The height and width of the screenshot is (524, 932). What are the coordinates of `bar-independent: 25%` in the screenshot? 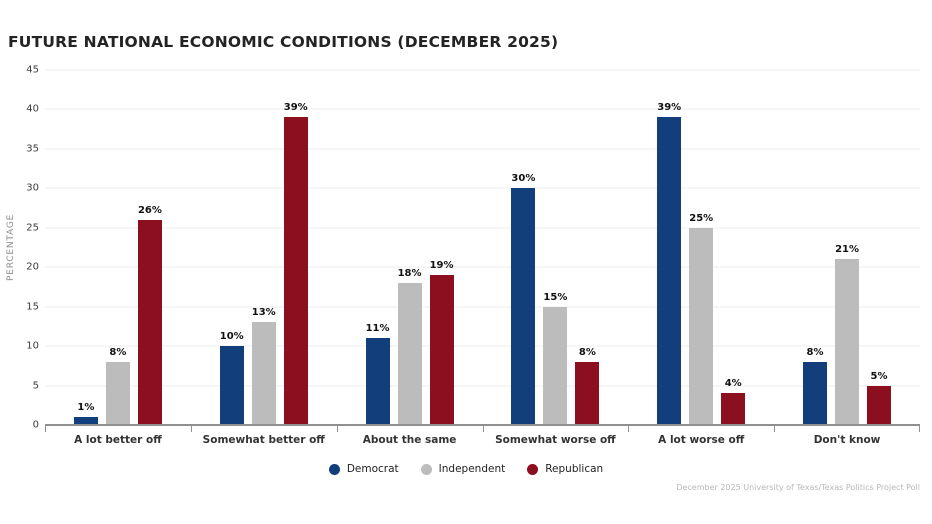 It's located at (701, 319).